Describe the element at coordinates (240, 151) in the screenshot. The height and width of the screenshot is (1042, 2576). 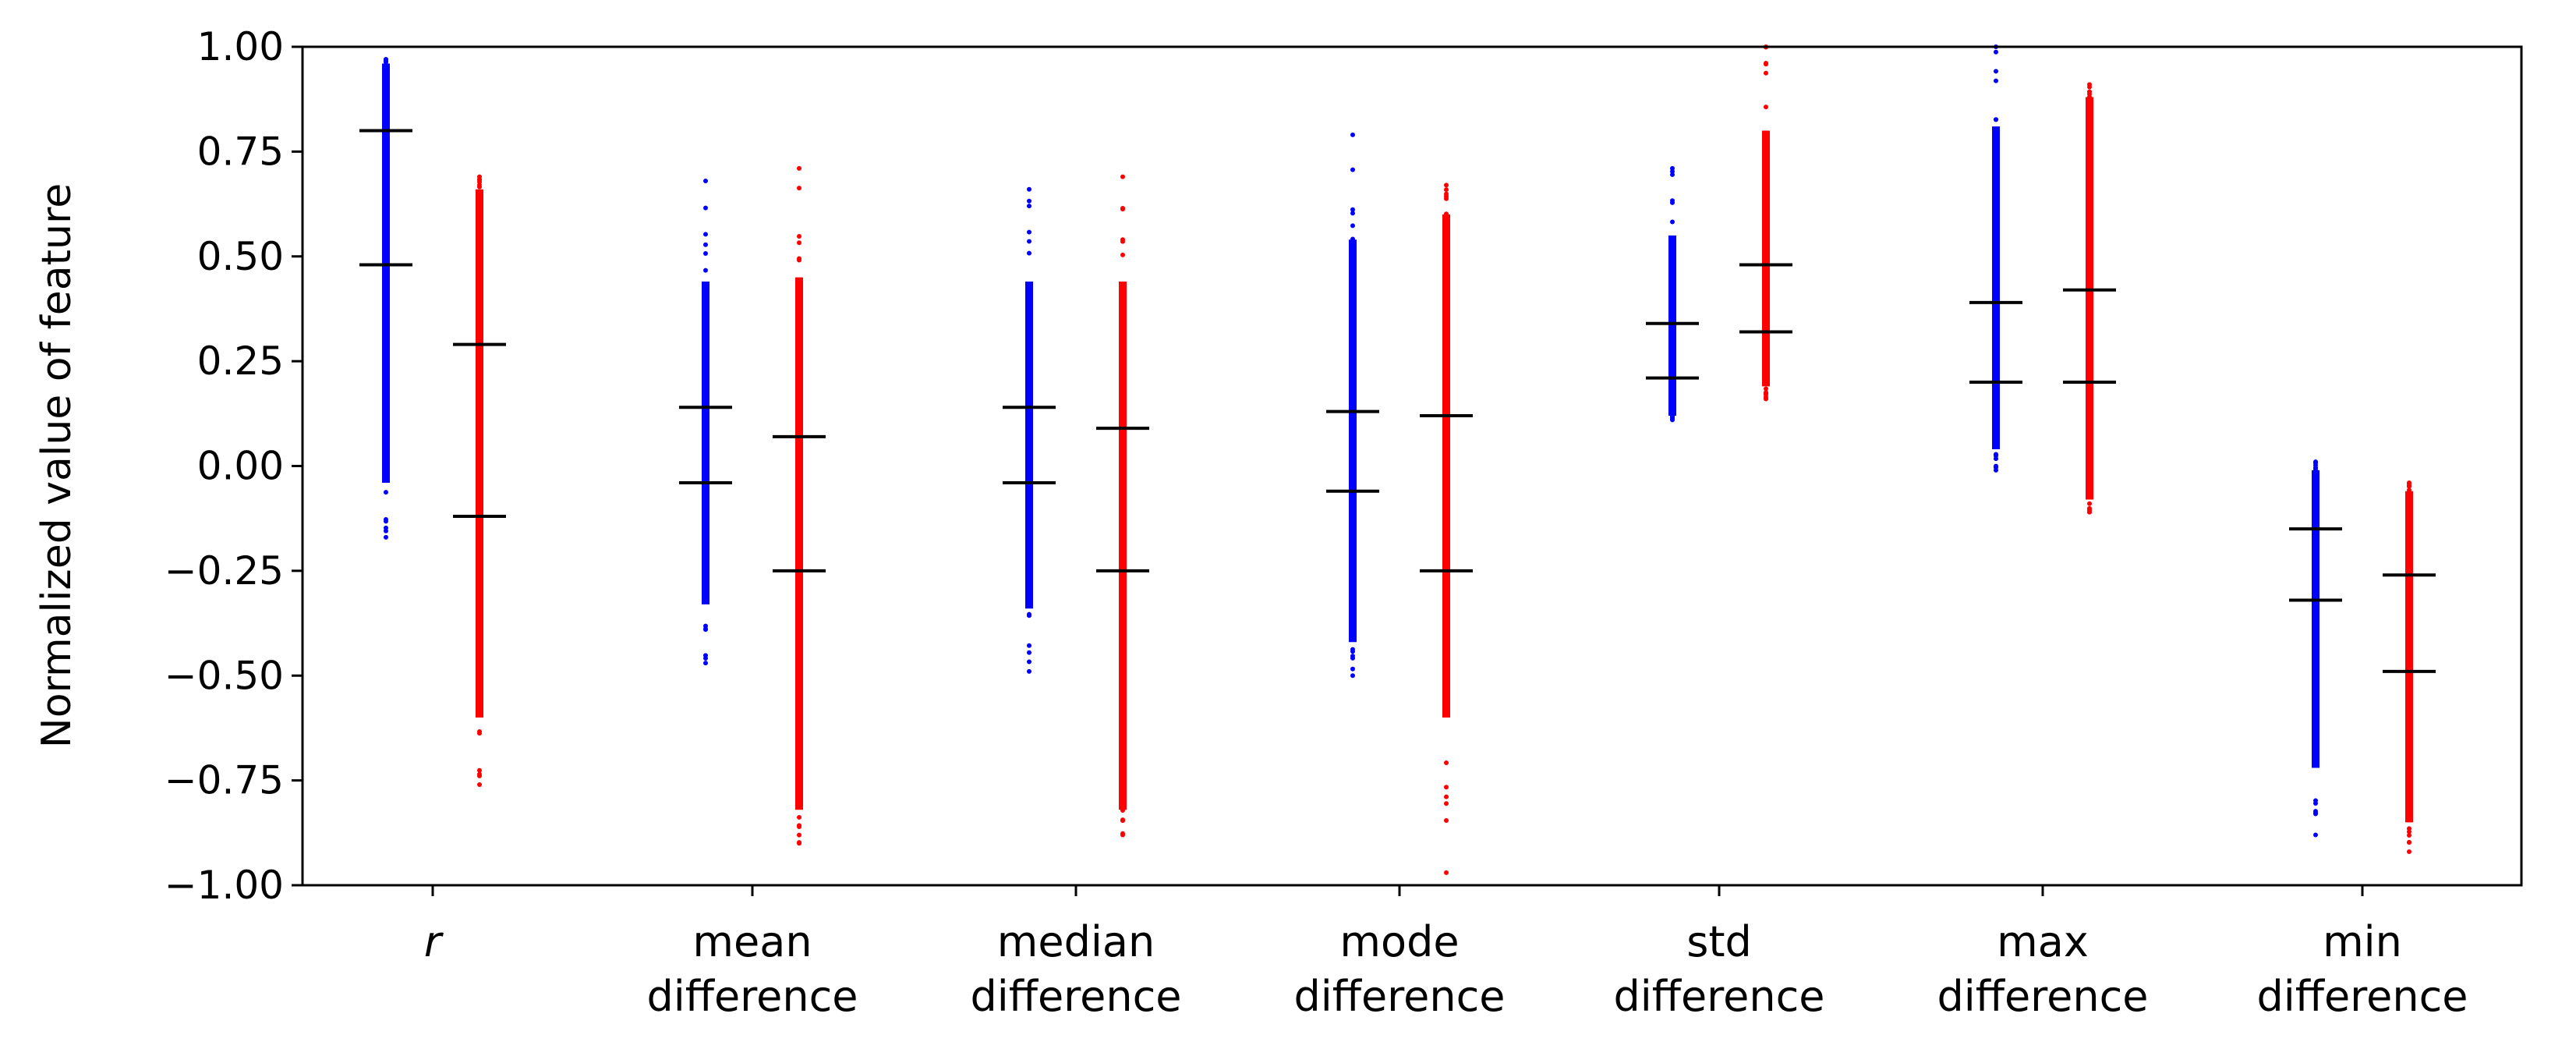
I see `y-tick-label: 0.75` at that location.